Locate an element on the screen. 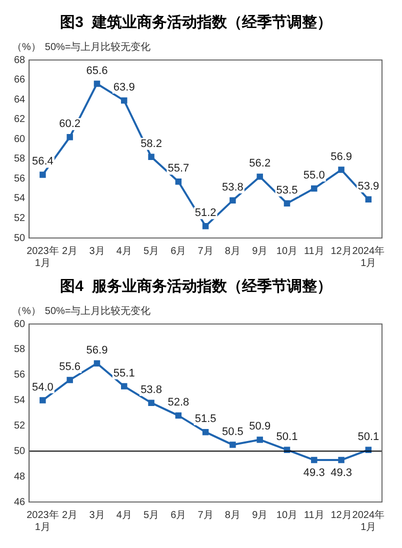  data-label: 60.2 is located at coordinates (70, 124).